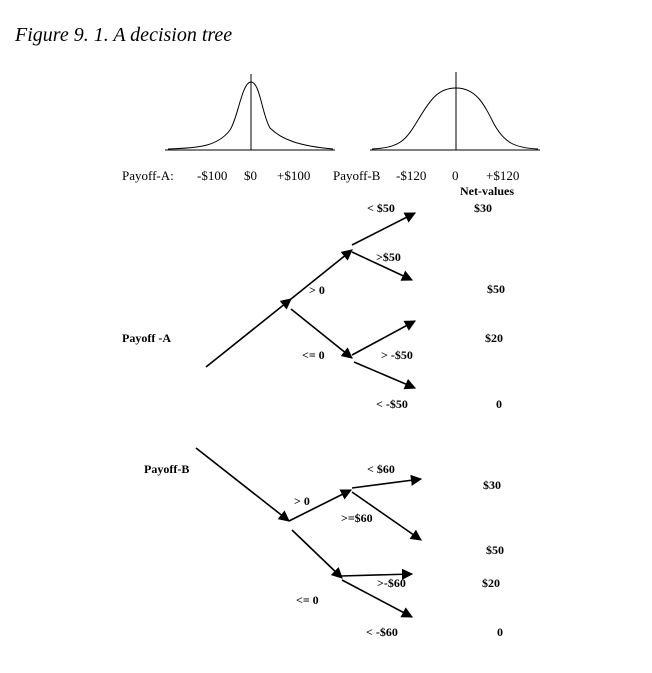 The image size is (652, 673). What do you see at coordinates (294, 175) in the screenshot?
I see `payoff-a-tick-high: +$100` at bounding box center [294, 175].